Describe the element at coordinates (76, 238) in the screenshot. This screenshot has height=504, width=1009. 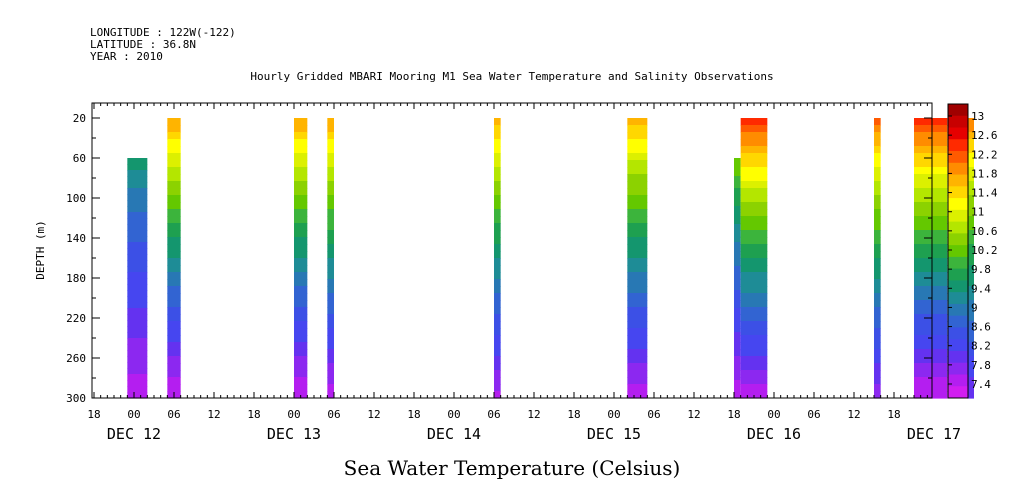
I see `y-tick-label: 140` at that location.